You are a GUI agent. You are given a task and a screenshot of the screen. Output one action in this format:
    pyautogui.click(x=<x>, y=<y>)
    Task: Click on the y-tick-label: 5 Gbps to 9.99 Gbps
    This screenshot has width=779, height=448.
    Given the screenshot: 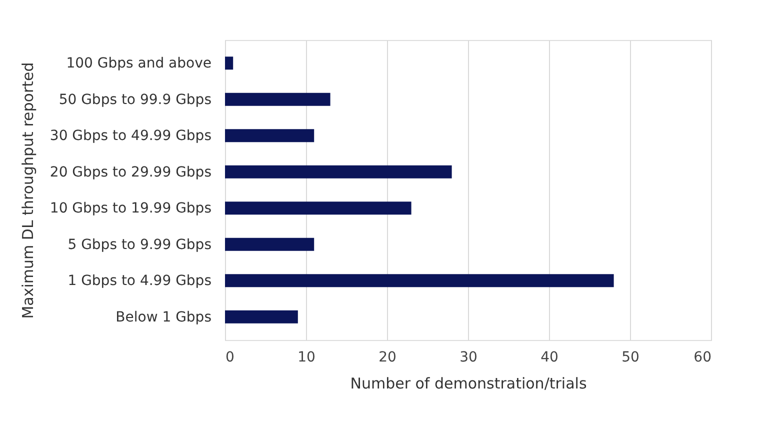 What is the action you would take?
    pyautogui.click(x=140, y=244)
    